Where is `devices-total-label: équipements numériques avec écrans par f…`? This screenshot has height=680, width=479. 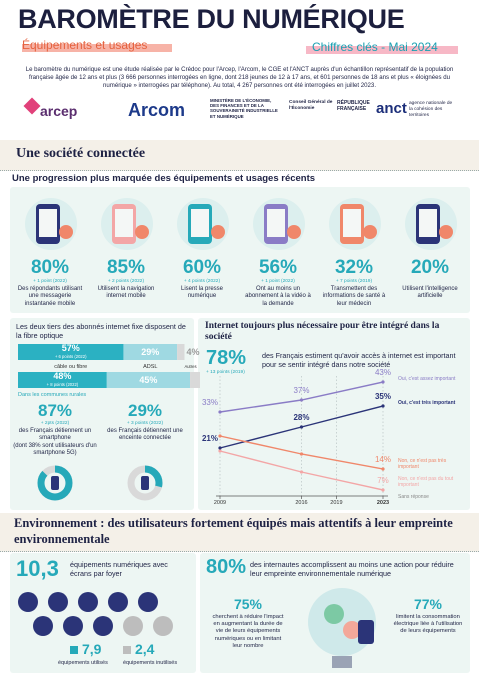
devices-total-label: équipements numériques avec écrans par f… is located at coordinates (119, 569).